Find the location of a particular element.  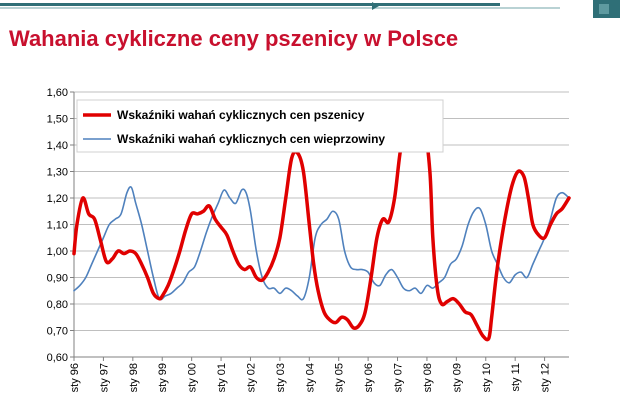

top-decoration-line is located at coordinates (250, 4).